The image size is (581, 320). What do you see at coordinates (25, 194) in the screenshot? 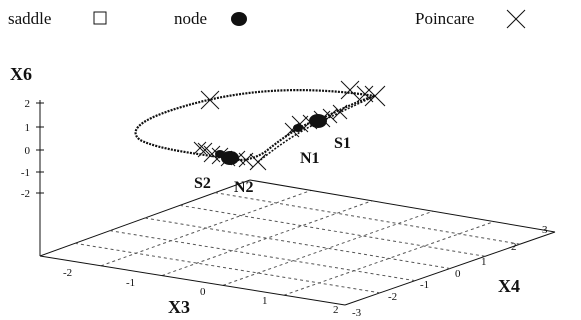
I see `z-tick-label: -2` at bounding box center [25, 194].